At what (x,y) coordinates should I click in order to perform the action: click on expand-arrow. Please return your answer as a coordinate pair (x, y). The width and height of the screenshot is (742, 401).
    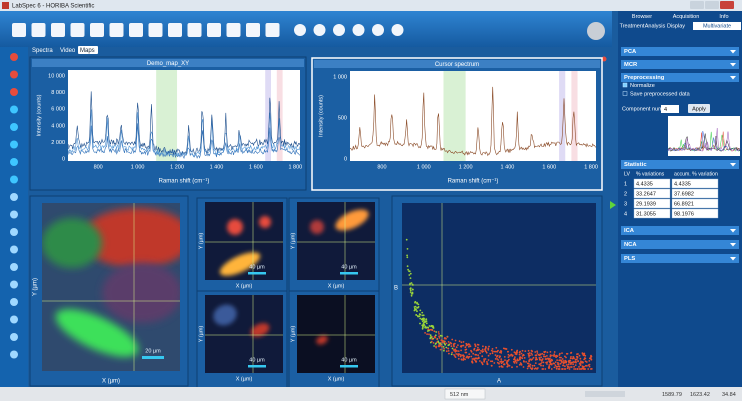
    Looking at the image, I should click on (613, 205).